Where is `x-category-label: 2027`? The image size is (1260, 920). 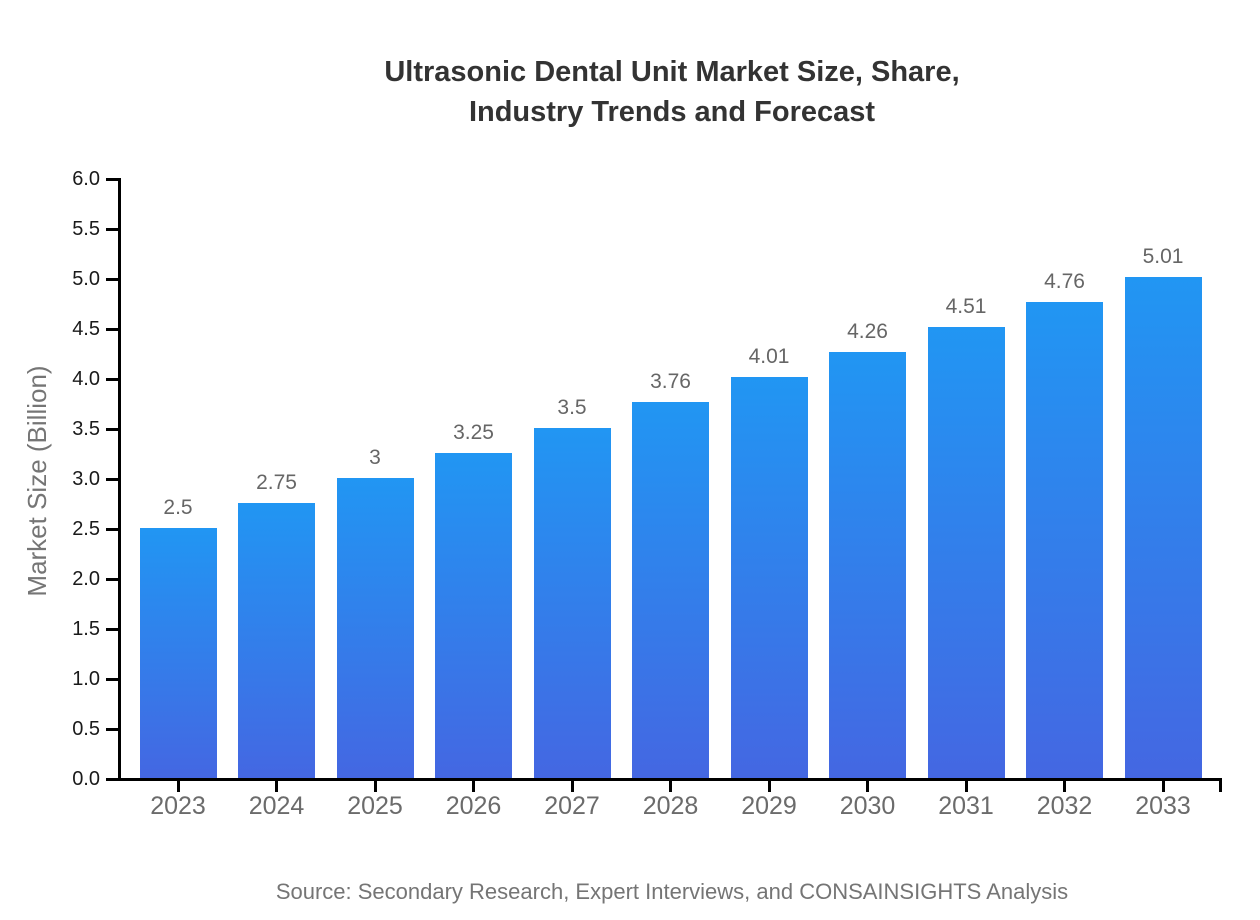
x-category-label: 2027 is located at coordinates (572, 806).